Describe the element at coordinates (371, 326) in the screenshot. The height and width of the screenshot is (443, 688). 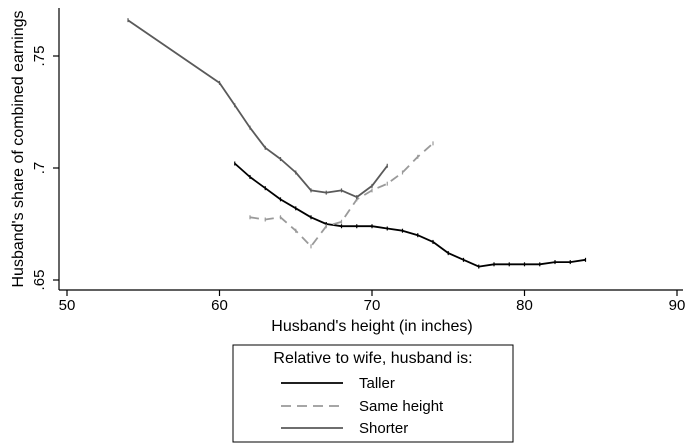
I see `x-axis-title: Husband's height (in inches)` at that location.